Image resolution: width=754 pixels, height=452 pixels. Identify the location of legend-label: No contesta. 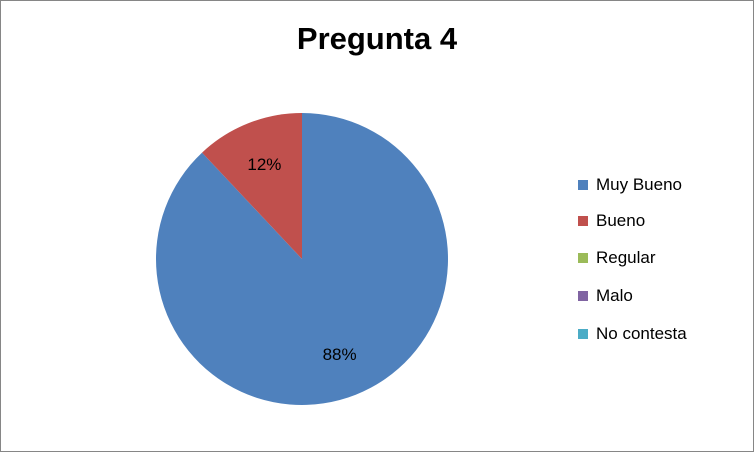
(641, 333).